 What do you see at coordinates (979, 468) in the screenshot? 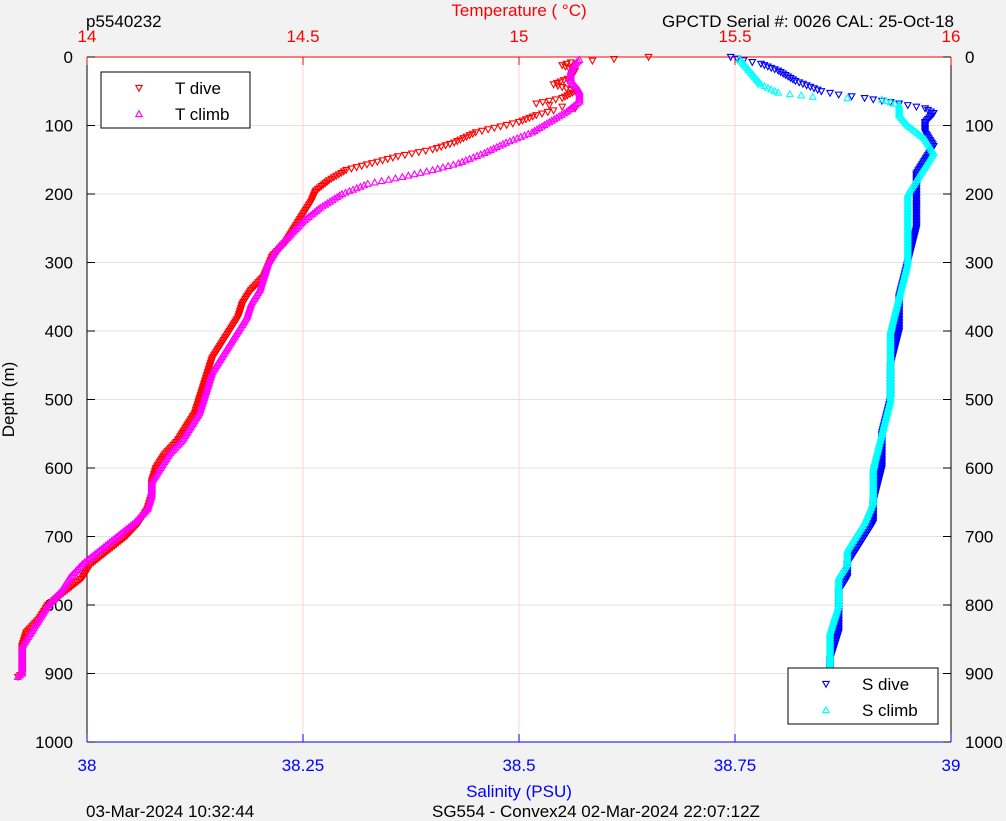
I see `depth-tick-label-right: 600` at bounding box center [979, 468].